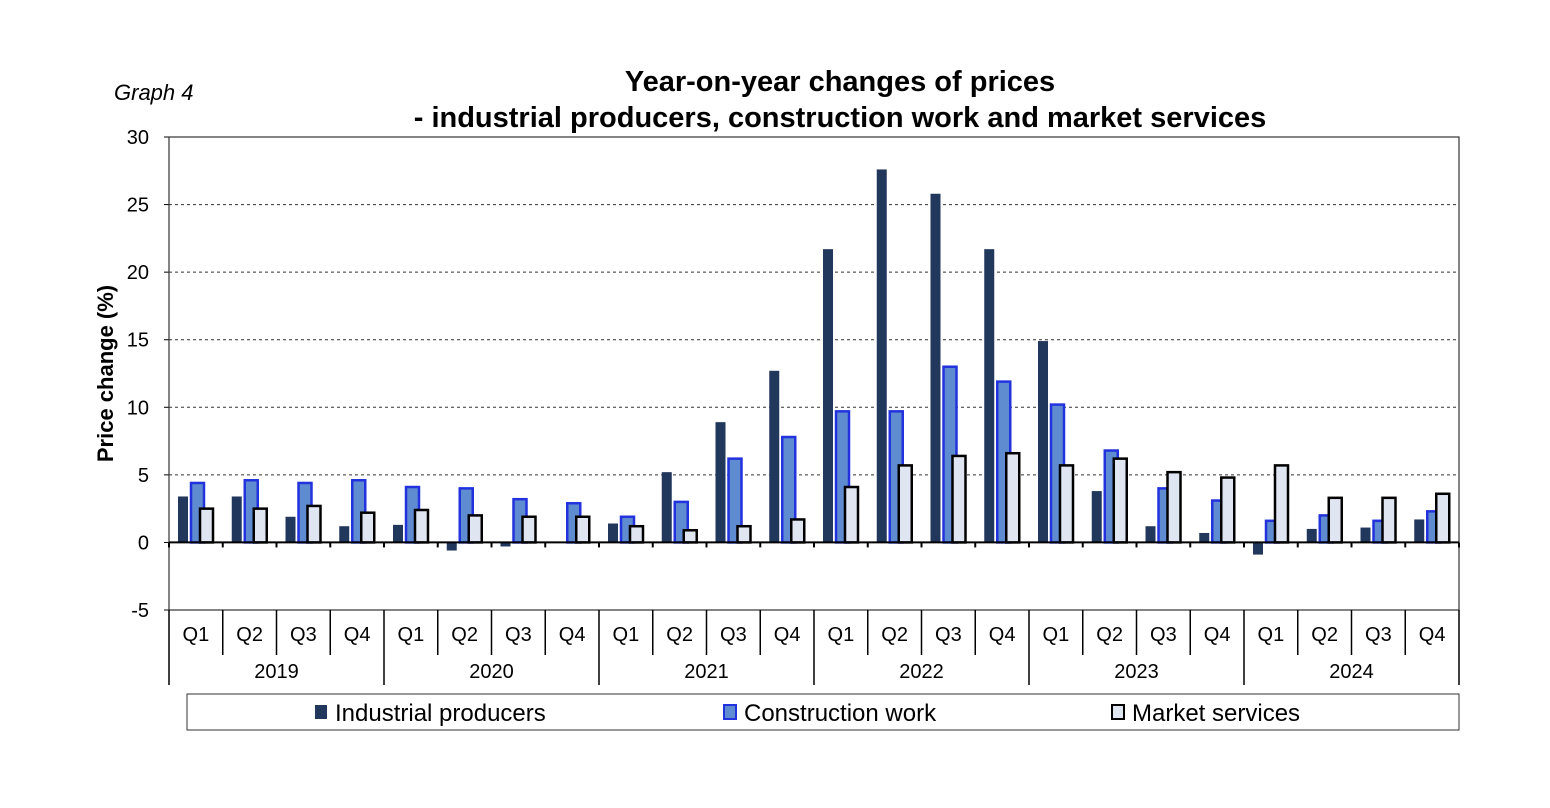 This screenshot has width=1550, height=808. What do you see at coordinates (491, 672) in the screenshot?
I see `year-label: 2020` at bounding box center [491, 672].